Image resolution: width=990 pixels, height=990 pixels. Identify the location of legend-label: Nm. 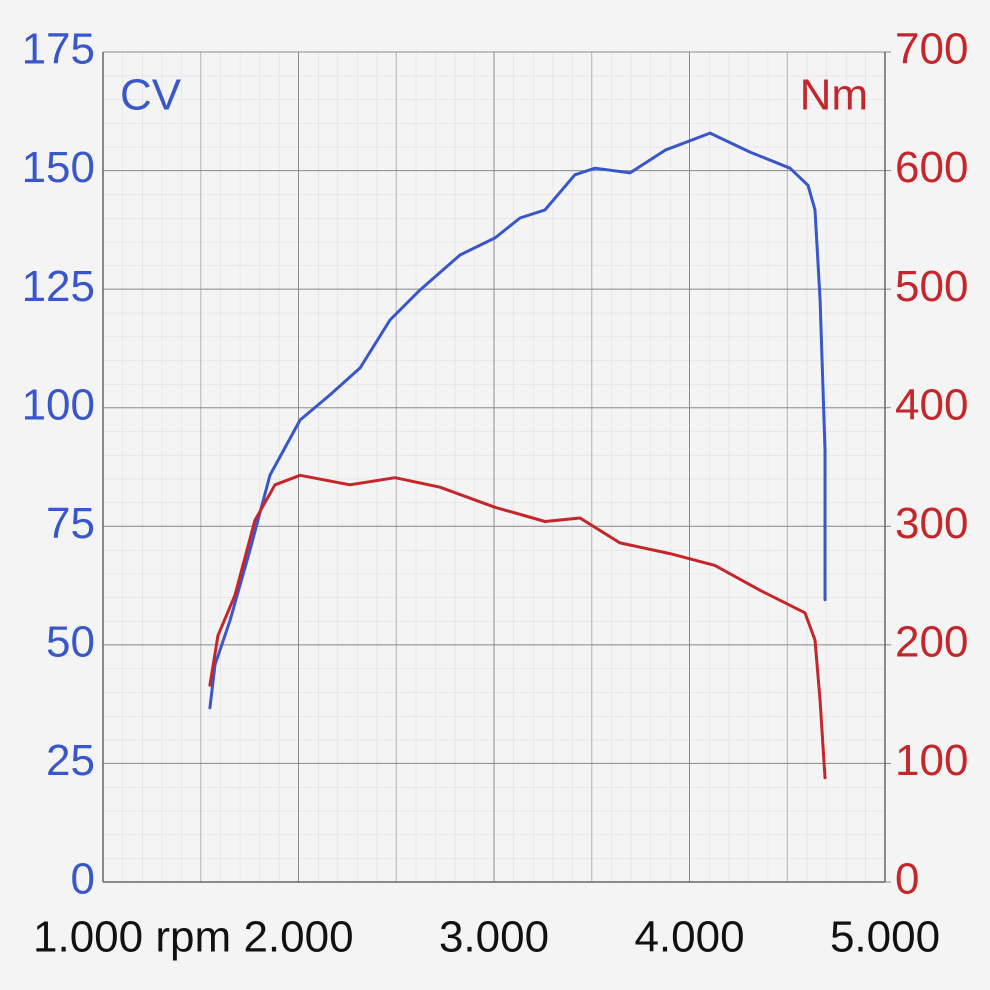
(834, 95).